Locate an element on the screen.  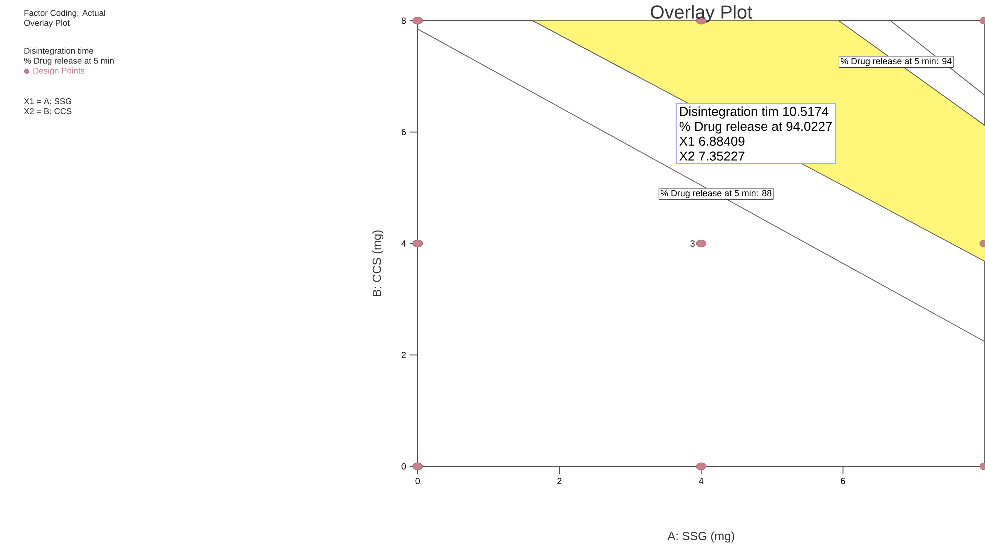
chart-title: Overlay Plot is located at coordinates (702, 14).